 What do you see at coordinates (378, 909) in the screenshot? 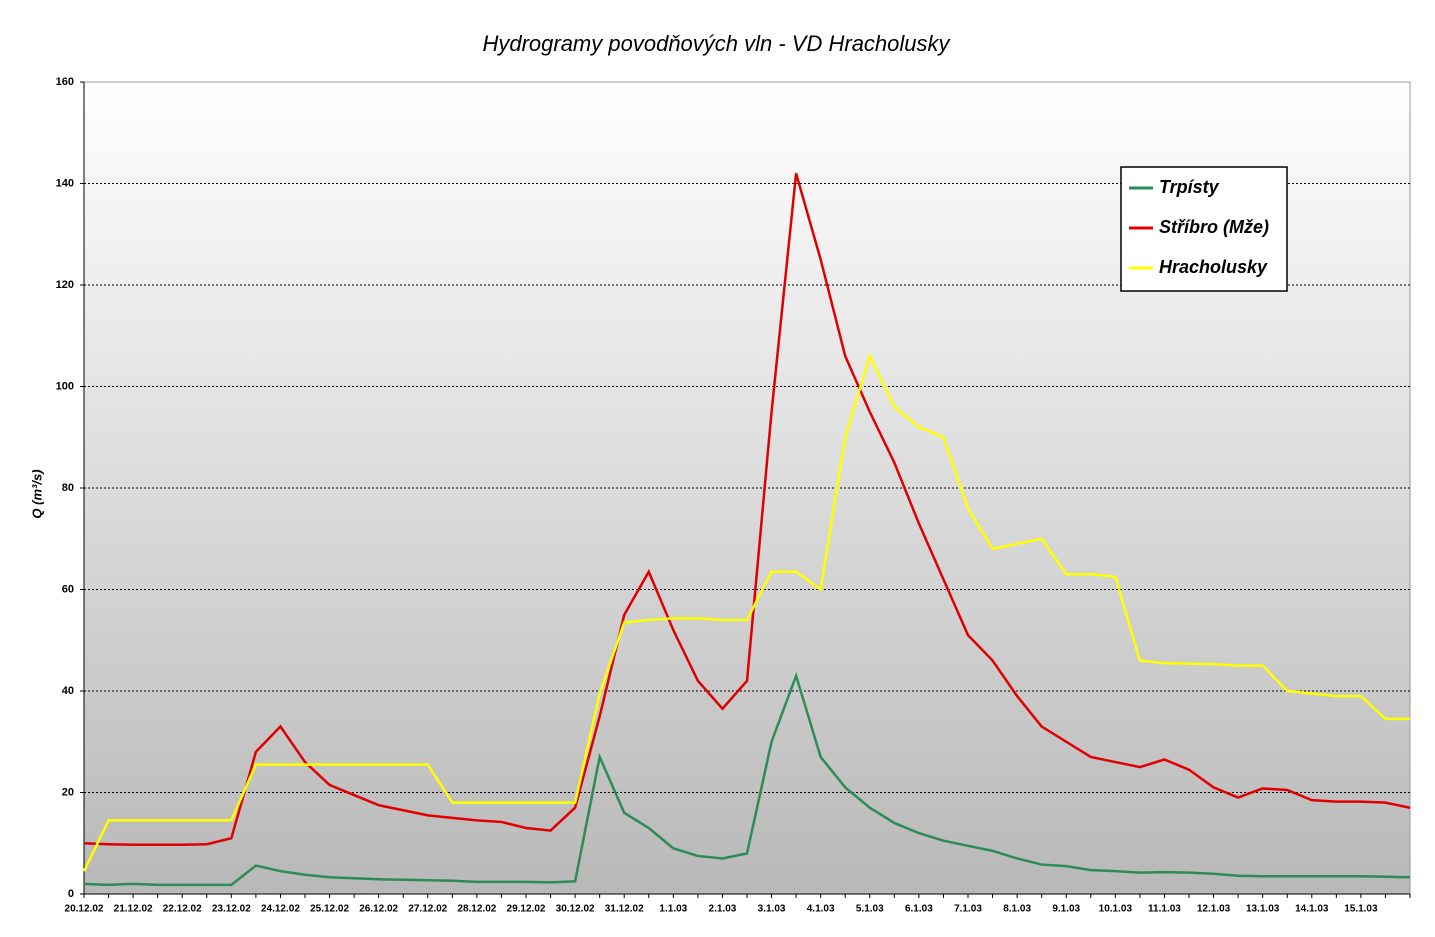
I see `x-tick-label: 26.12.02` at bounding box center [378, 909].